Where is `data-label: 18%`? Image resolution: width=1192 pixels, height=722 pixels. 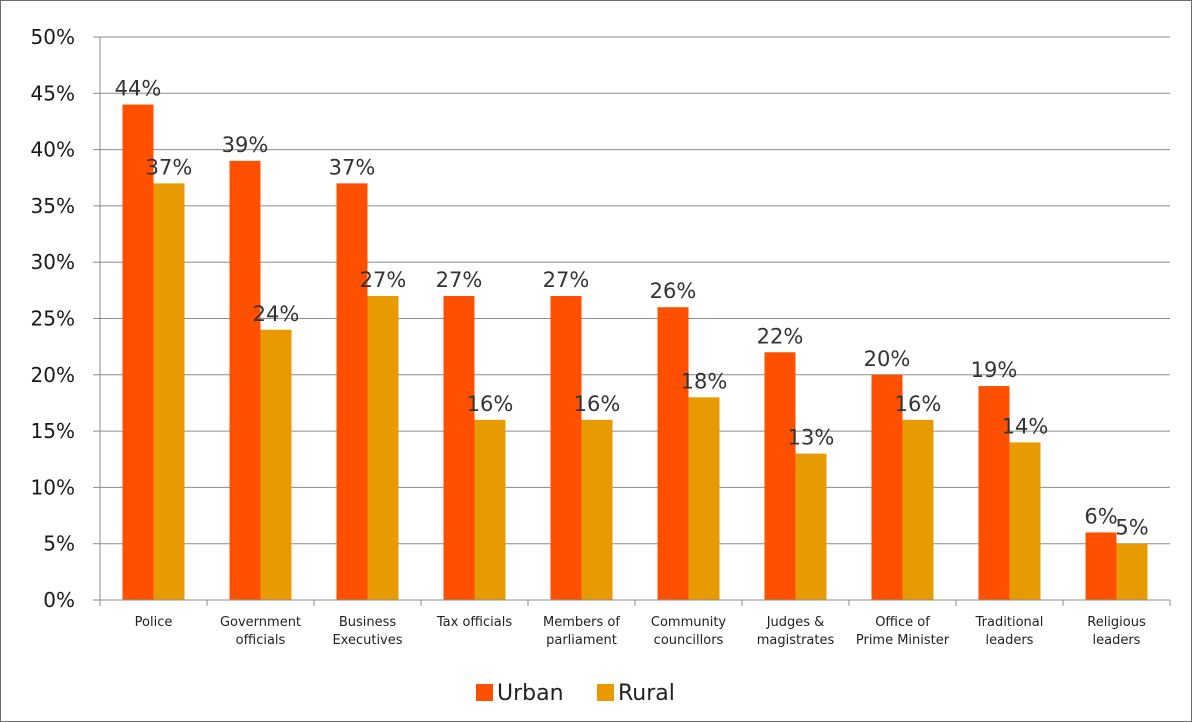 data-label: 18% is located at coordinates (704, 381).